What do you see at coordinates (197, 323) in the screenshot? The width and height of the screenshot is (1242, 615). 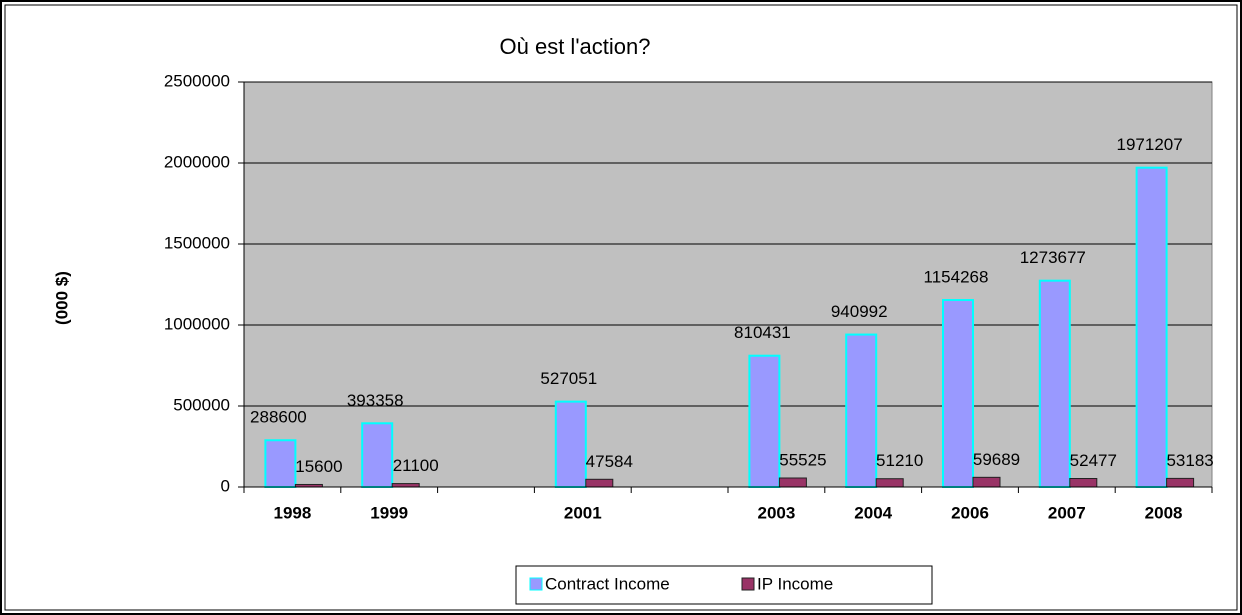 I see `y-tick-label: 1000000` at bounding box center [197, 323].